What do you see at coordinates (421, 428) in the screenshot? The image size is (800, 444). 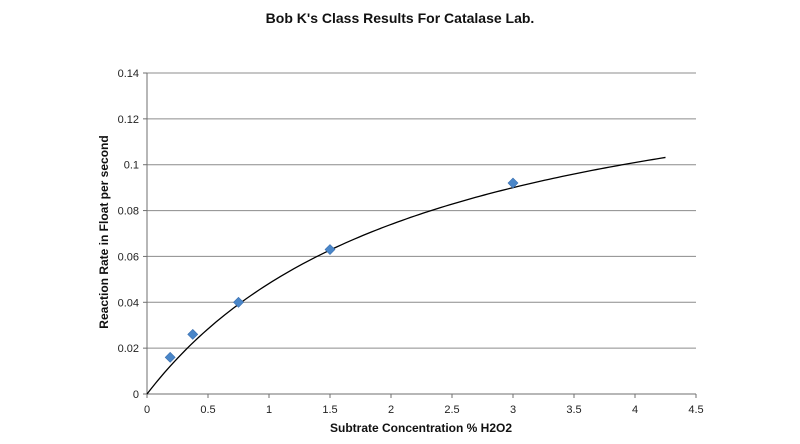 I see `x-axis-title: Subtrate Concentration % H2O2` at bounding box center [421, 428].